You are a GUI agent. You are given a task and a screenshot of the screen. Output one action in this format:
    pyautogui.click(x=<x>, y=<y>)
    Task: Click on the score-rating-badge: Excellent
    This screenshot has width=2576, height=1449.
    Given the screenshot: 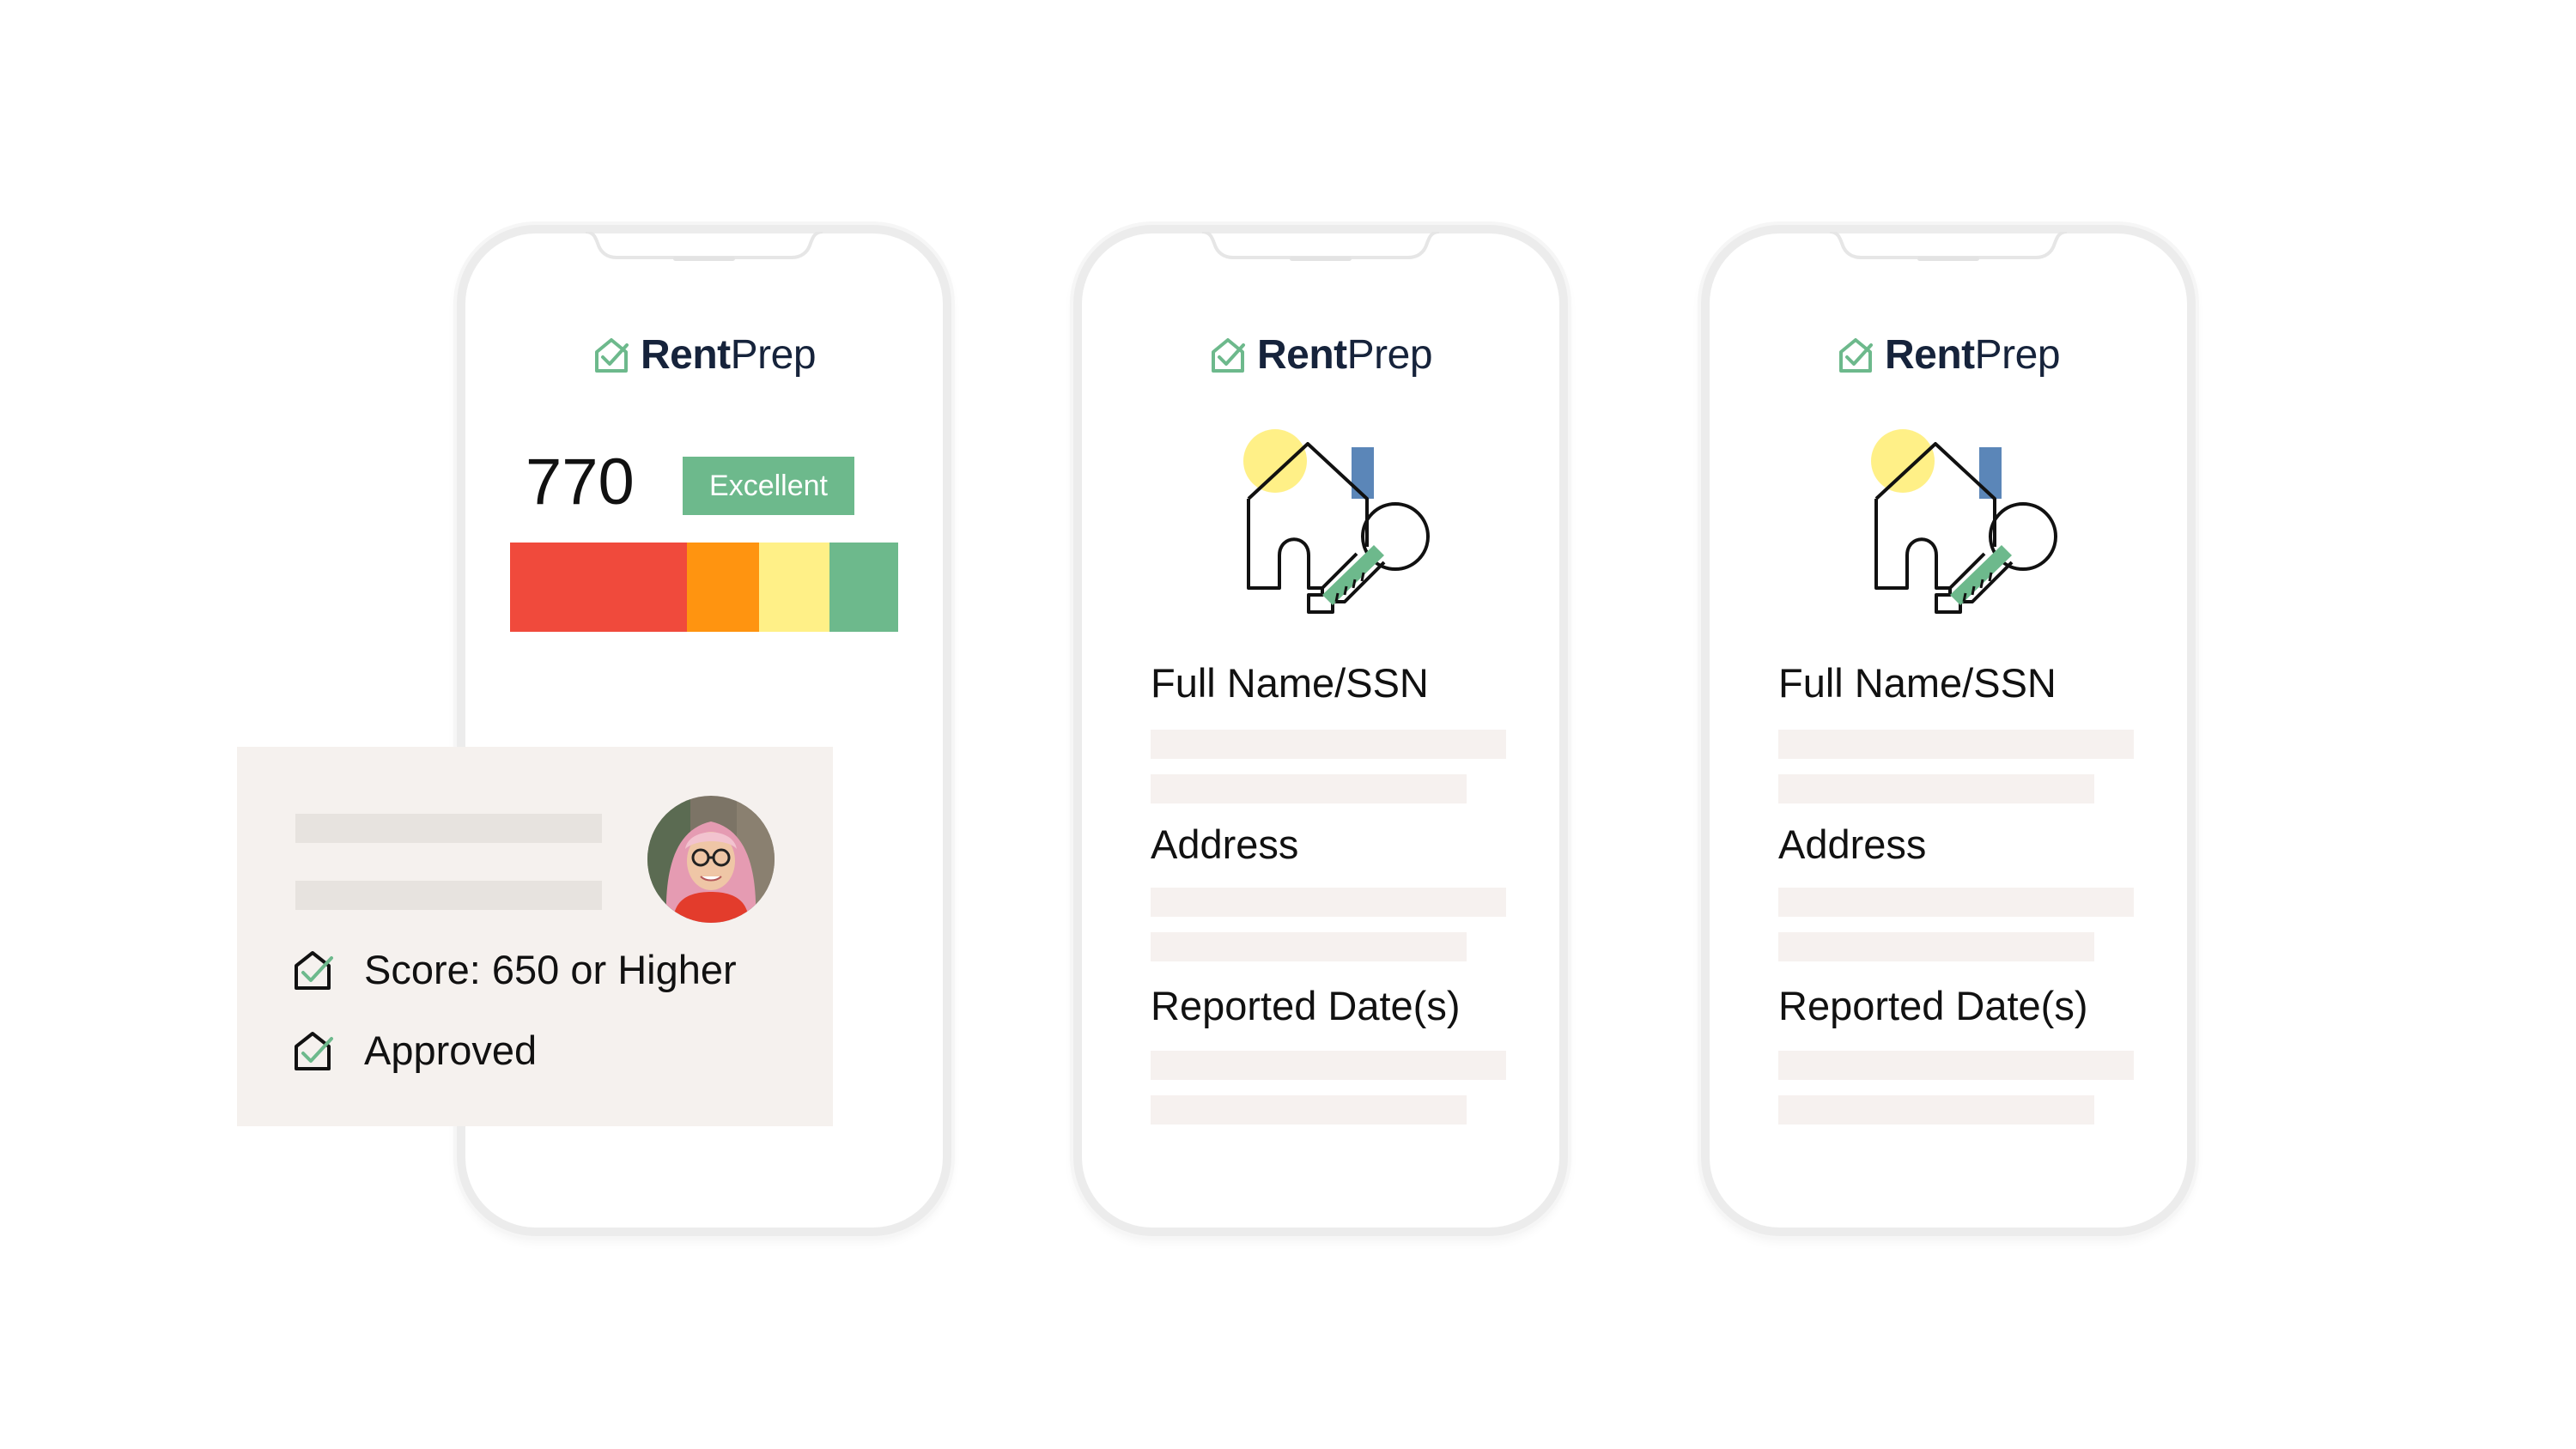 What is the action you would take?
    pyautogui.click(x=768, y=486)
    